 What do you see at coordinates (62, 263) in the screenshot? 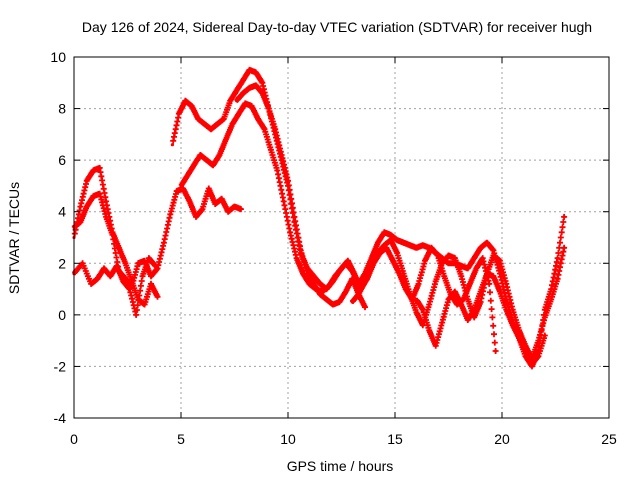
I see `y-tick-label: 2` at bounding box center [62, 263].